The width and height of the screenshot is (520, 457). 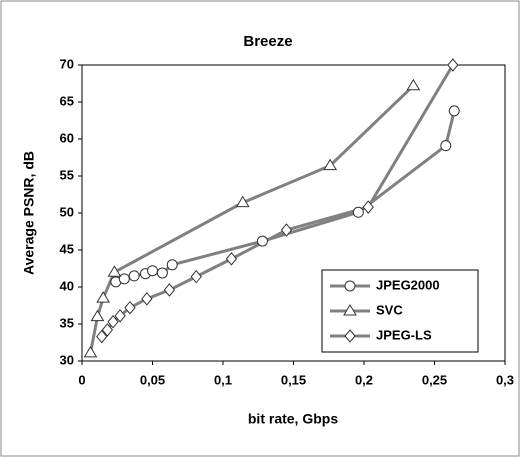 What do you see at coordinates (67, 137) in the screenshot?
I see `y-tick-label: 60` at bounding box center [67, 137].